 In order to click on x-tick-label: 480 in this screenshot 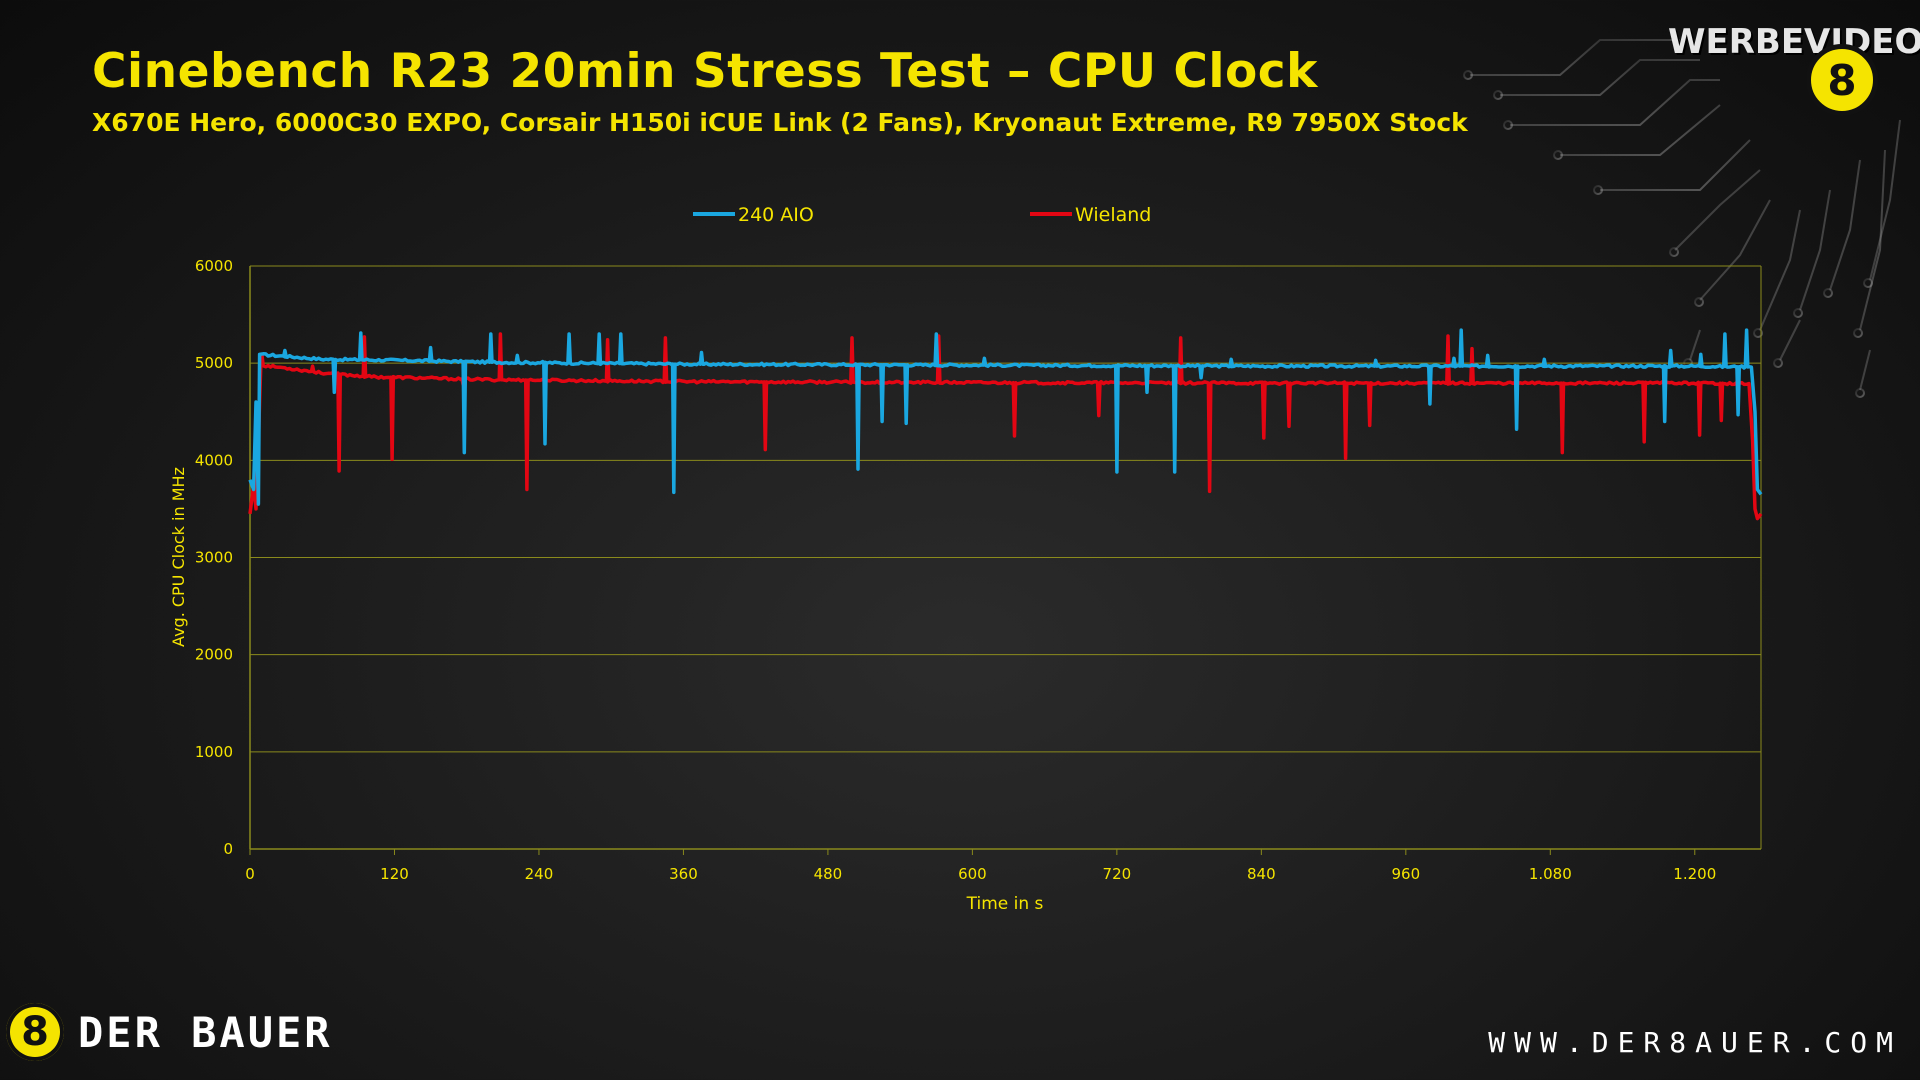, I will do `click(828, 874)`.